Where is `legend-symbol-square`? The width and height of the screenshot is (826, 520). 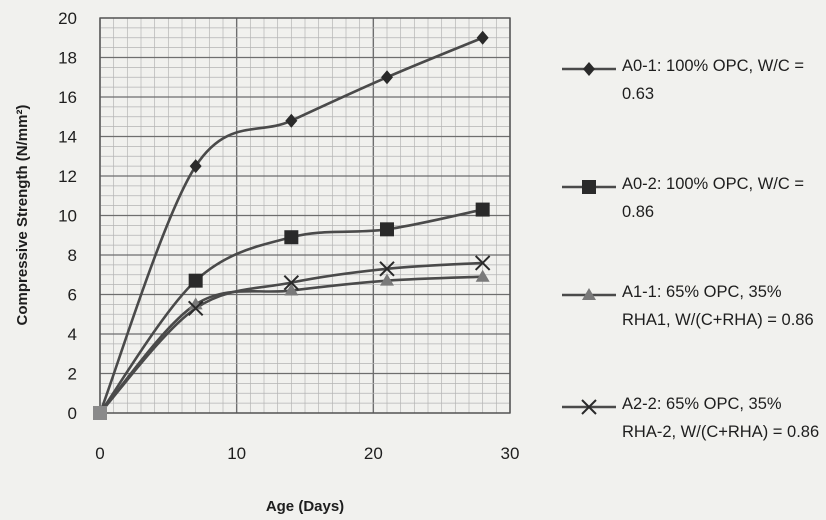
legend-symbol-square is located at coordinates (589, 187).